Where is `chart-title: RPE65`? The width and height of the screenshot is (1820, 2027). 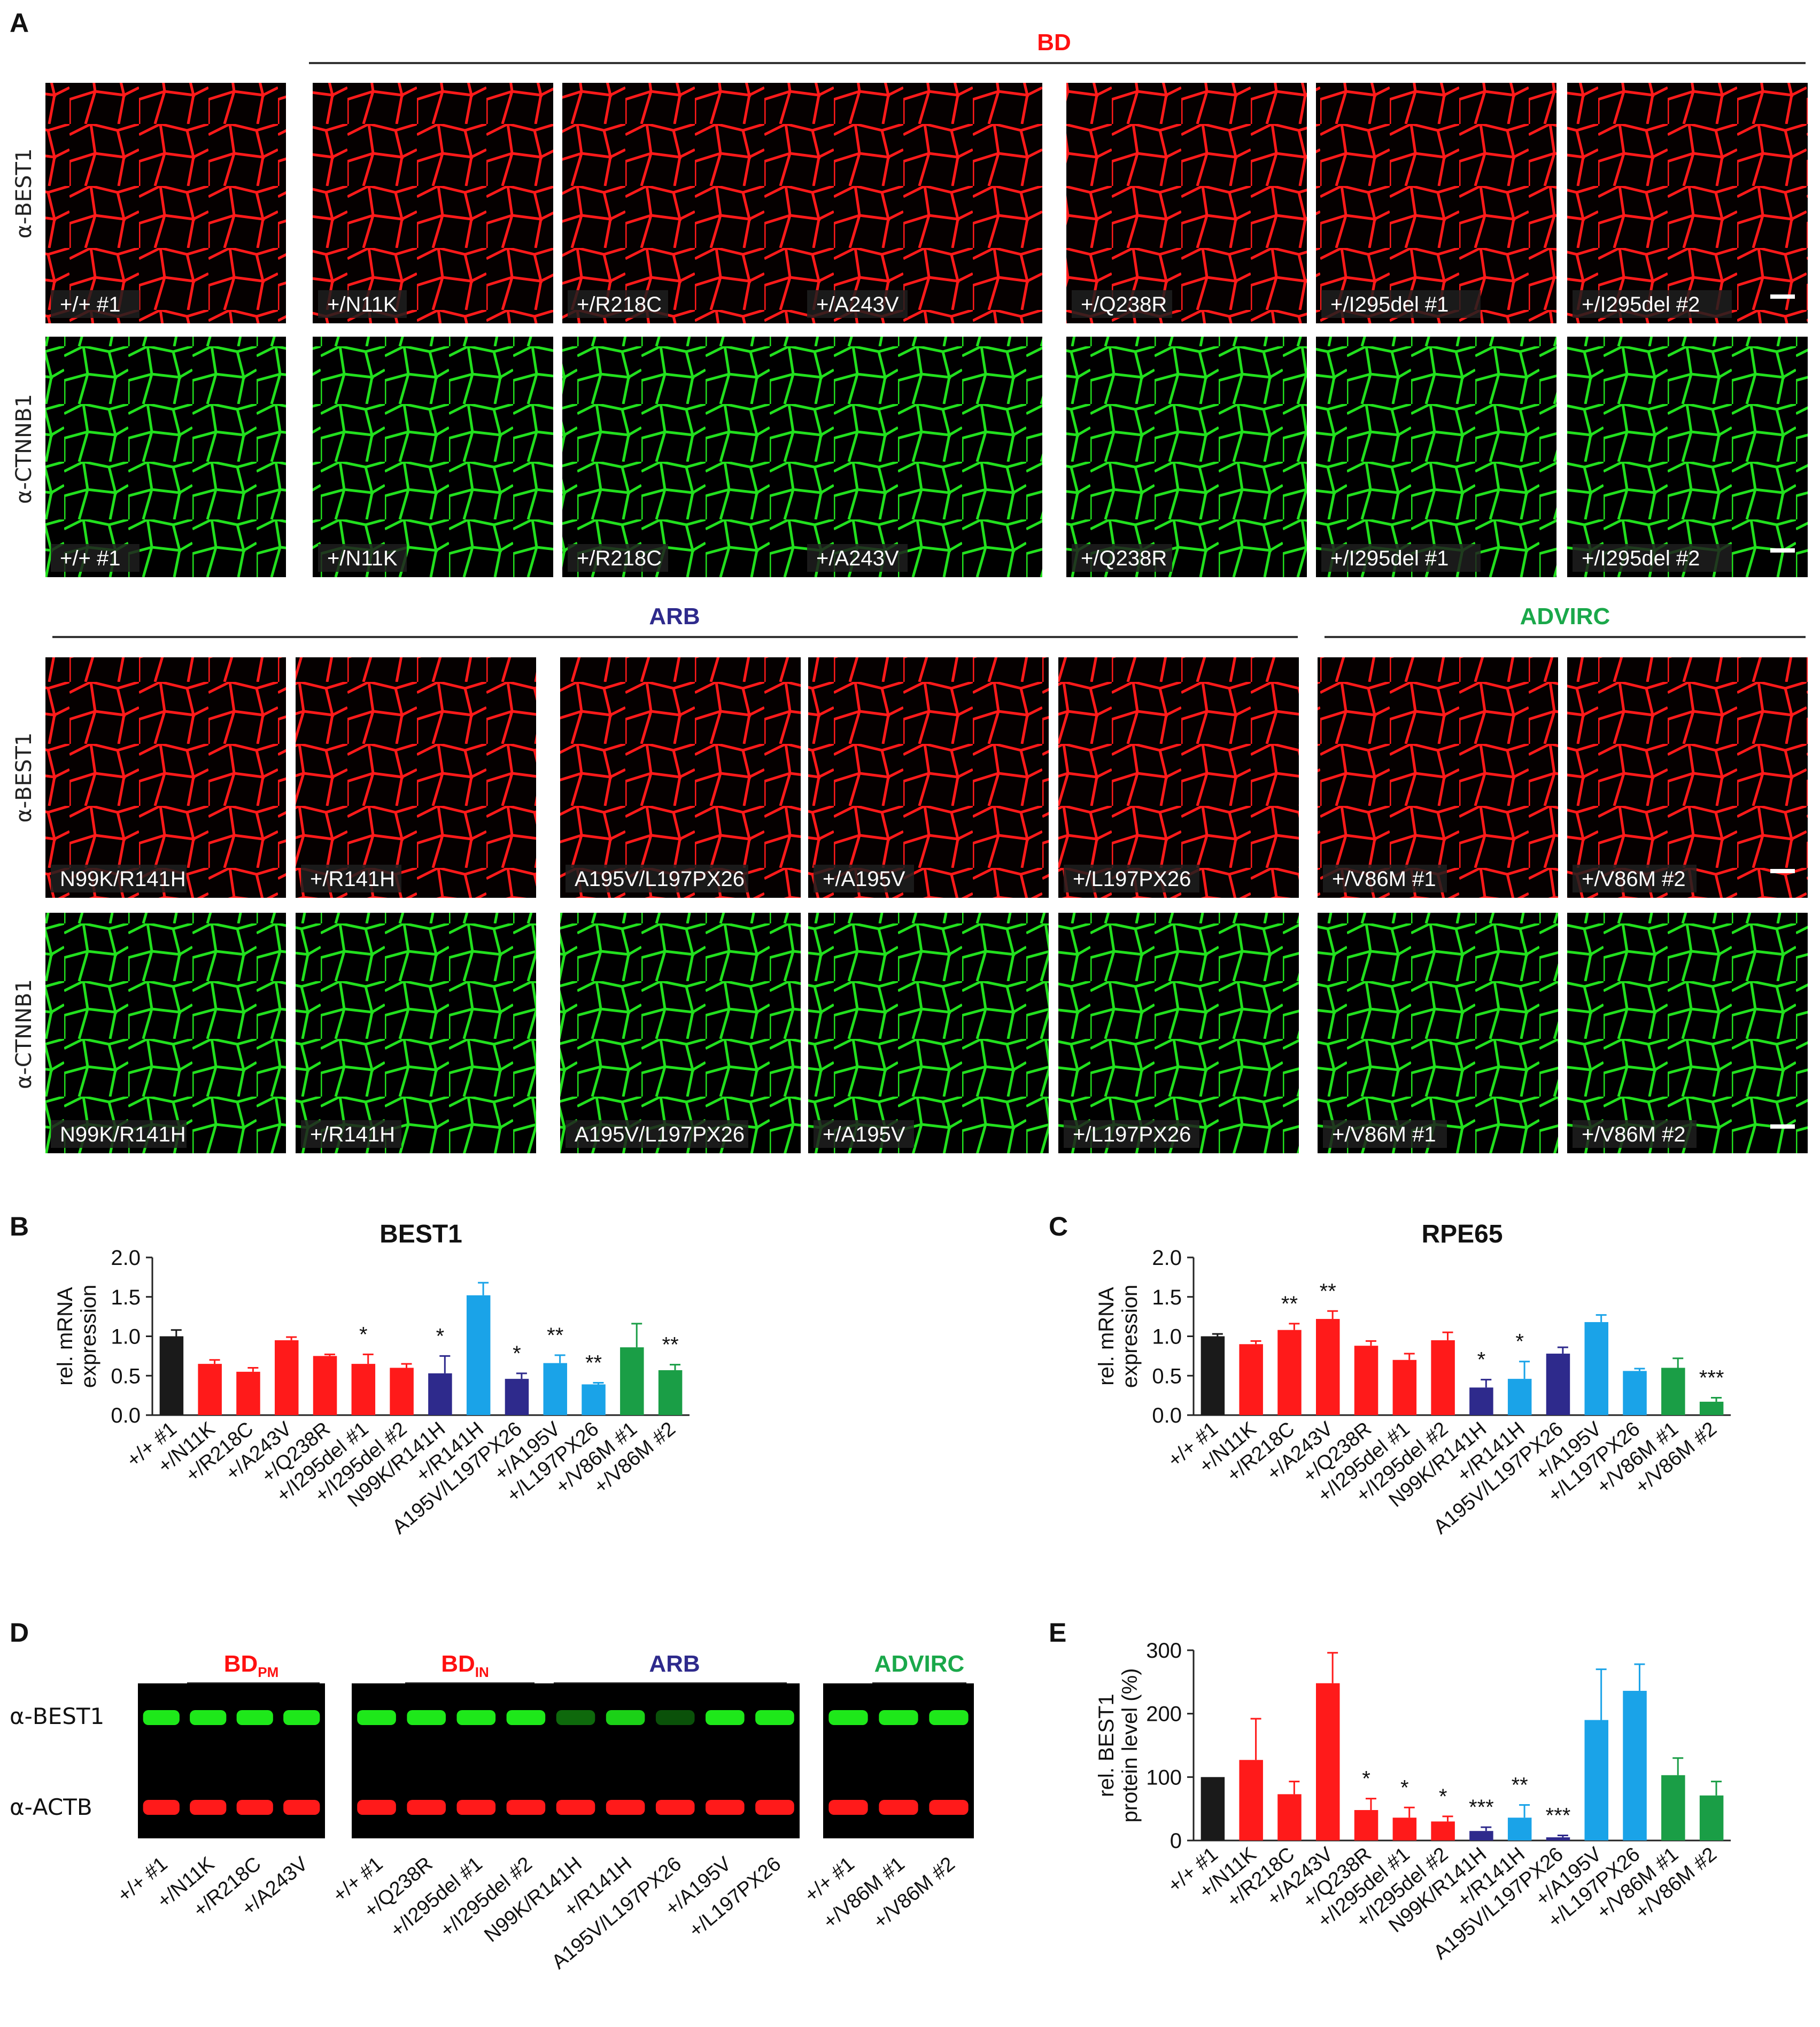 chart-title: RPE65 is located at coordinates (1462, 1234).